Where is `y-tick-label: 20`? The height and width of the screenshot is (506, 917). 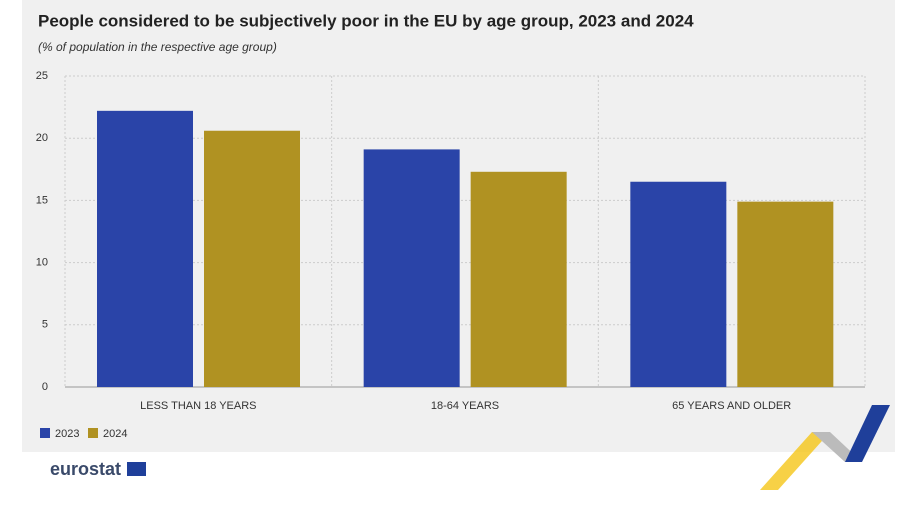 y-tick-label: 20 is located at coordinates (42, 138).